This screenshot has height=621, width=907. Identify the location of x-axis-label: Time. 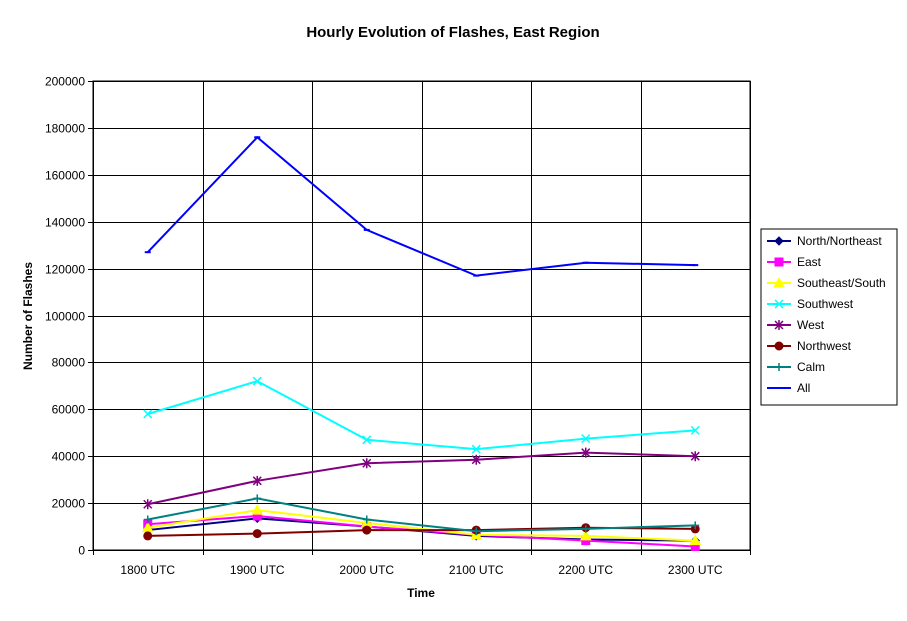
(421, 593).